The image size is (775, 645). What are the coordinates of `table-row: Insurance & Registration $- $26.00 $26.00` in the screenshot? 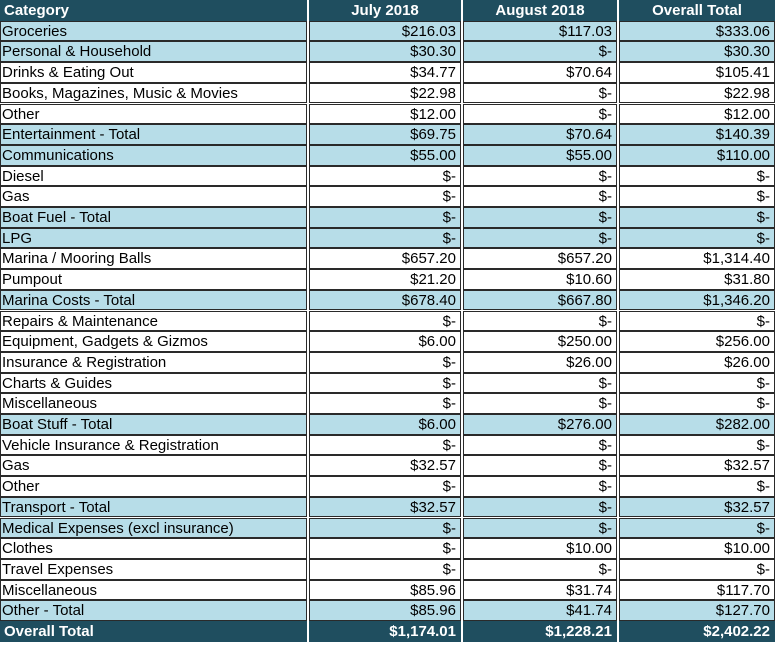 It's located at (387, 362).